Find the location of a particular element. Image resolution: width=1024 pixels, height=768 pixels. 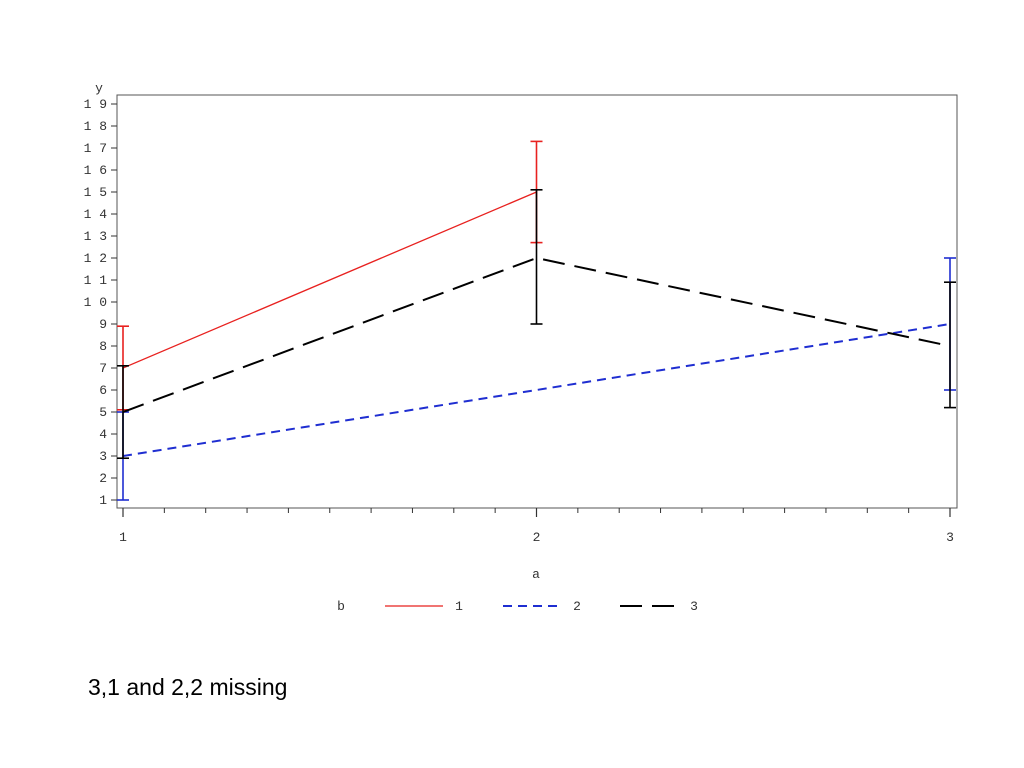

y-tick-label: 1 4 is located at coordinates (96, 214).